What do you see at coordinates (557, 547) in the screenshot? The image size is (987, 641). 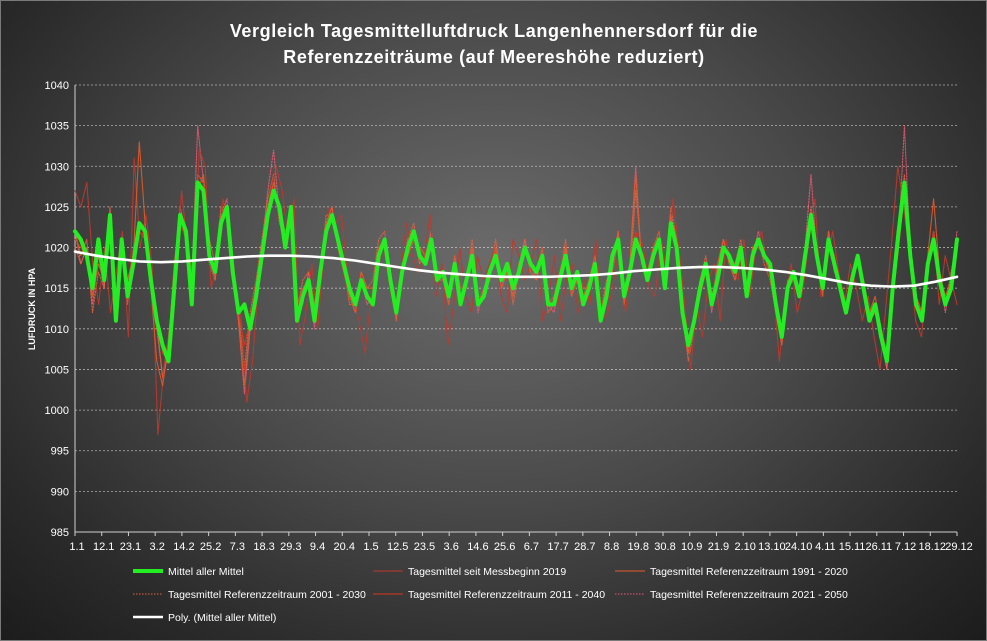 I see `x-tick-label: 17.7` at bounding box center [557, 547].